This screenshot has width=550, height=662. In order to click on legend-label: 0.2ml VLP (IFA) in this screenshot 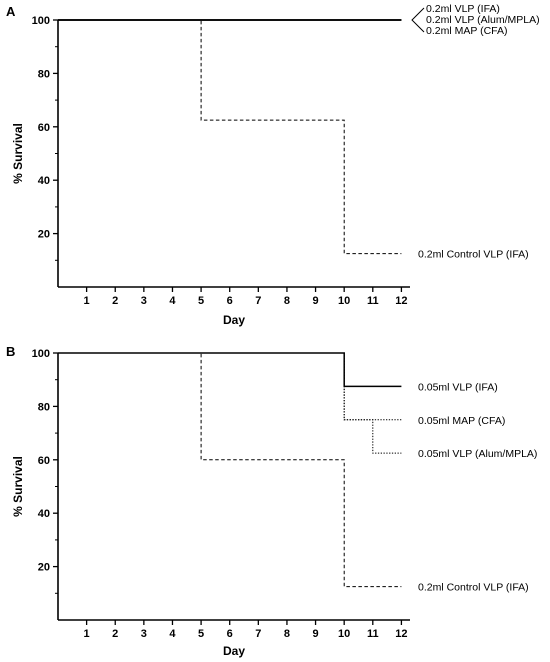, I will do `click(463, 9)`.